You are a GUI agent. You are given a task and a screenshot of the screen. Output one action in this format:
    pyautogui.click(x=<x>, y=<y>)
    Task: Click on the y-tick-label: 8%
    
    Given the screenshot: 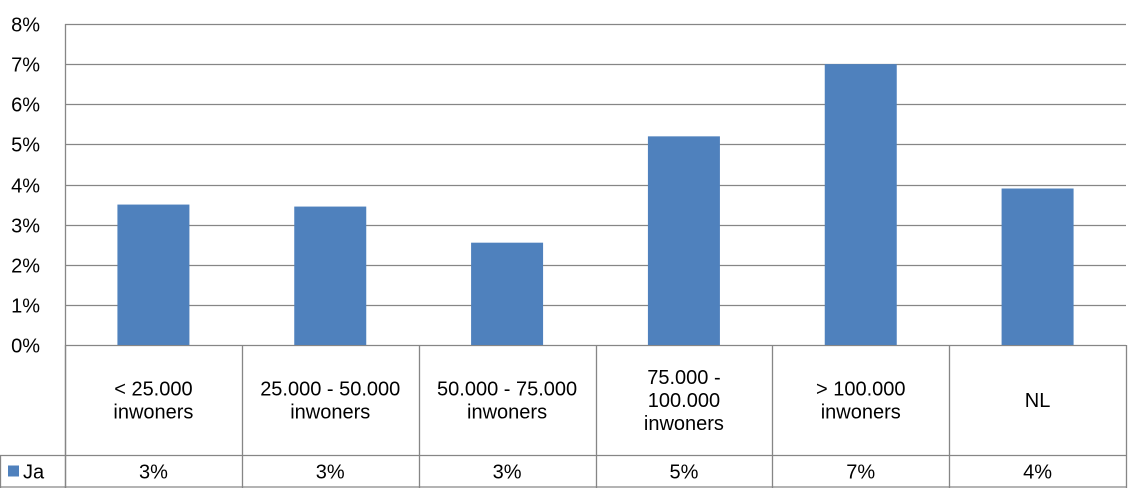 What is the action you would take?
    pyautogui.click(x=25, y=26)
    